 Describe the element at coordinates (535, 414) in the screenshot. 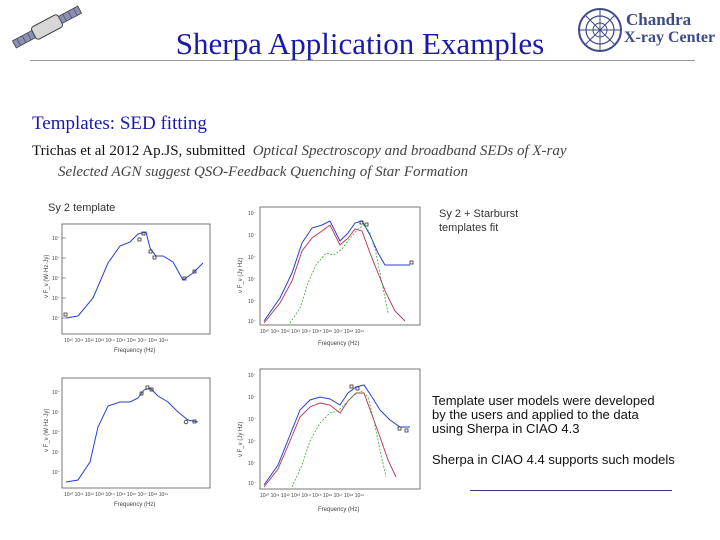

I see `note-line: by the users and applied to the data` at that location.